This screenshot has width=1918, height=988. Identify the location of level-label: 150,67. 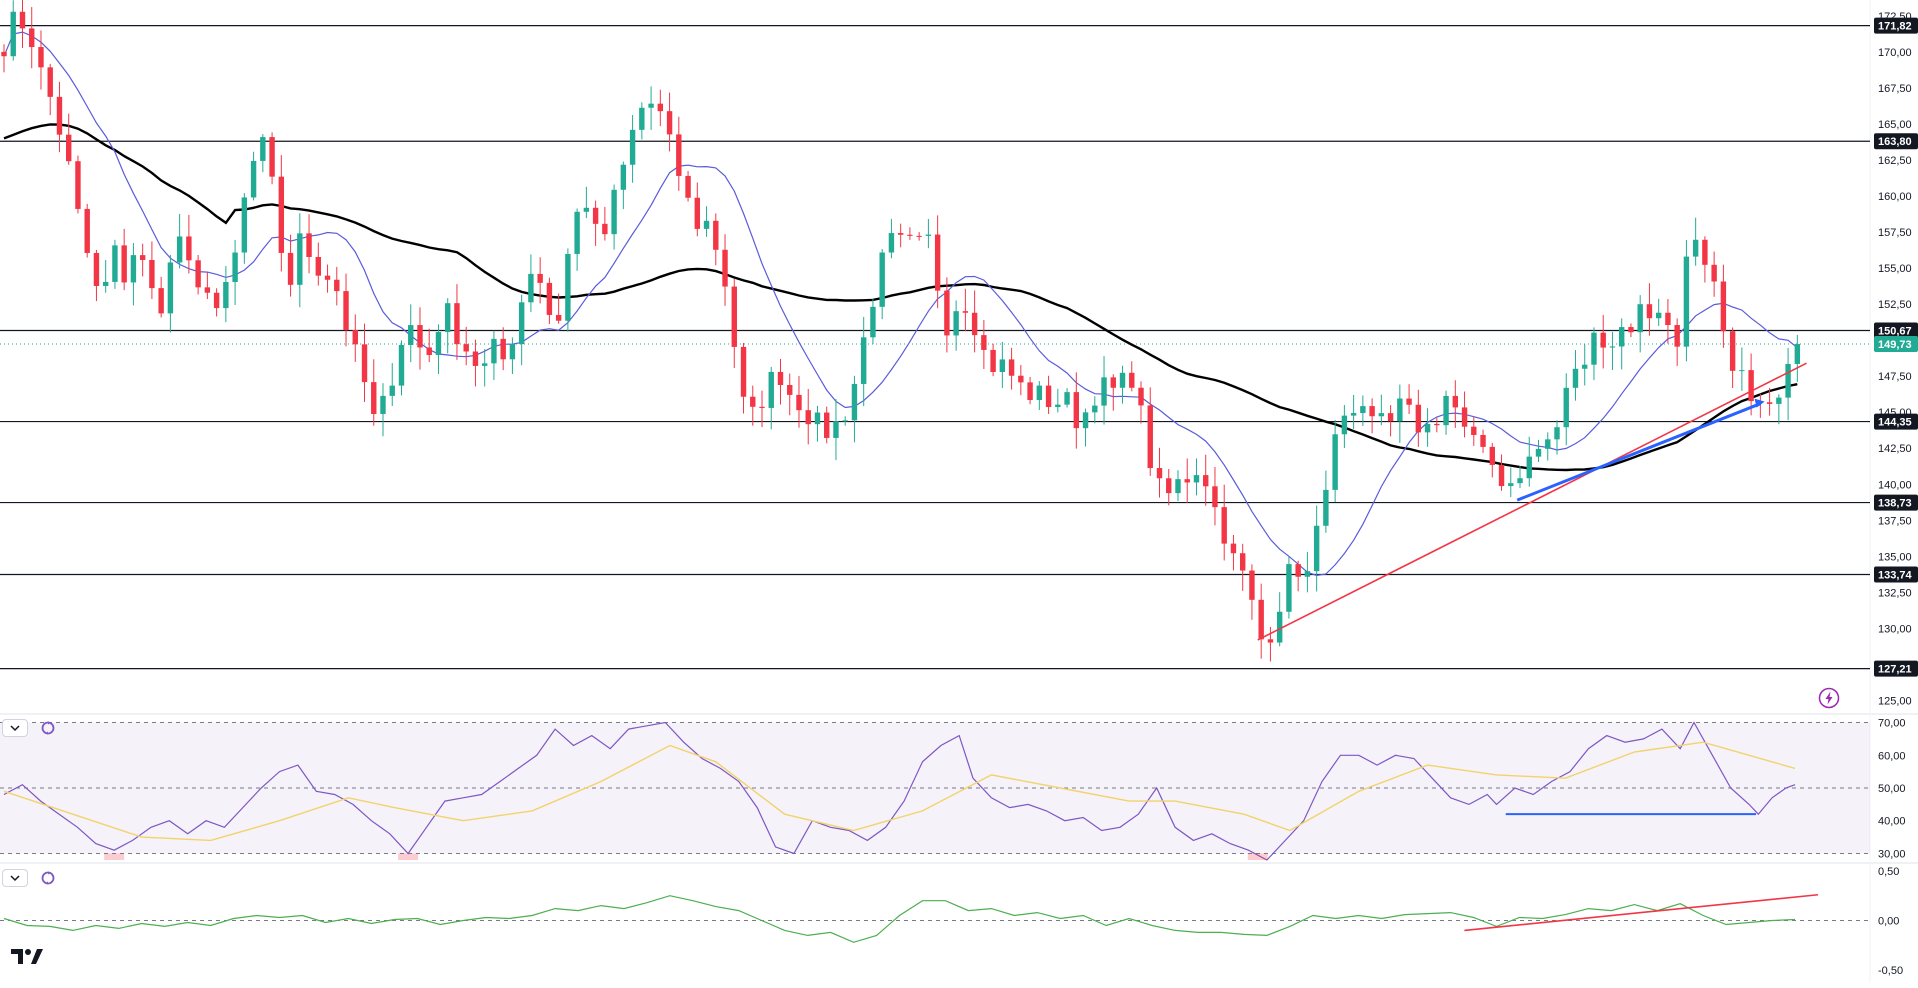
(1895, 331).